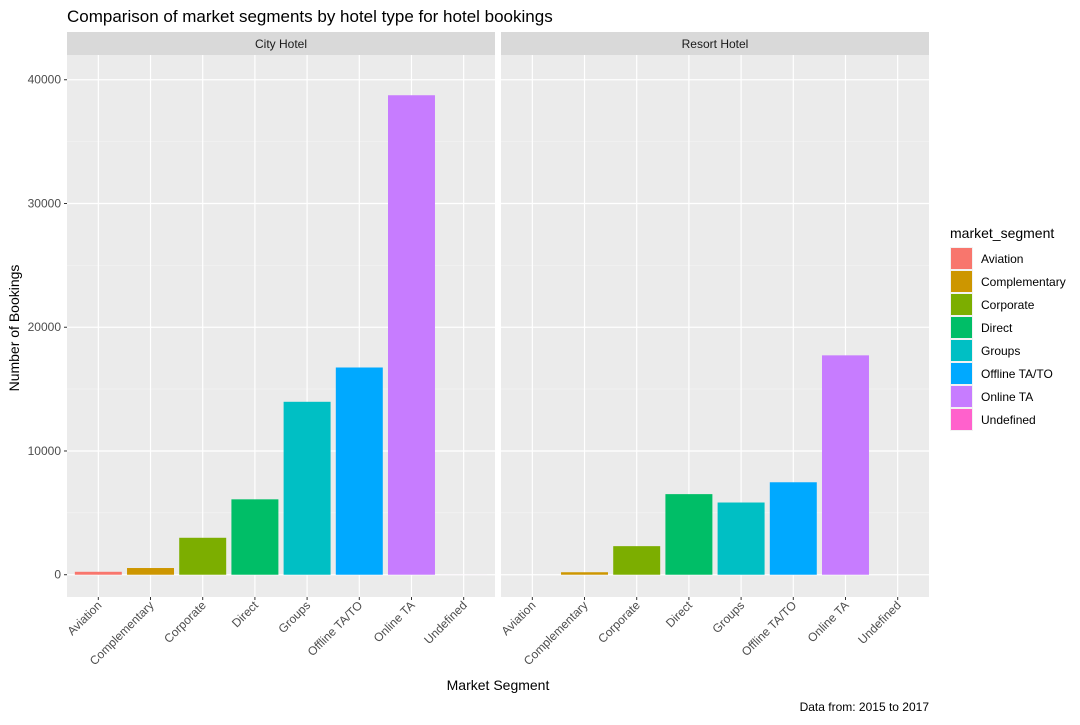  Describe the element at coordinates (1007, 397) in the screenshot. I see `legend-label: Online TA` at that location.